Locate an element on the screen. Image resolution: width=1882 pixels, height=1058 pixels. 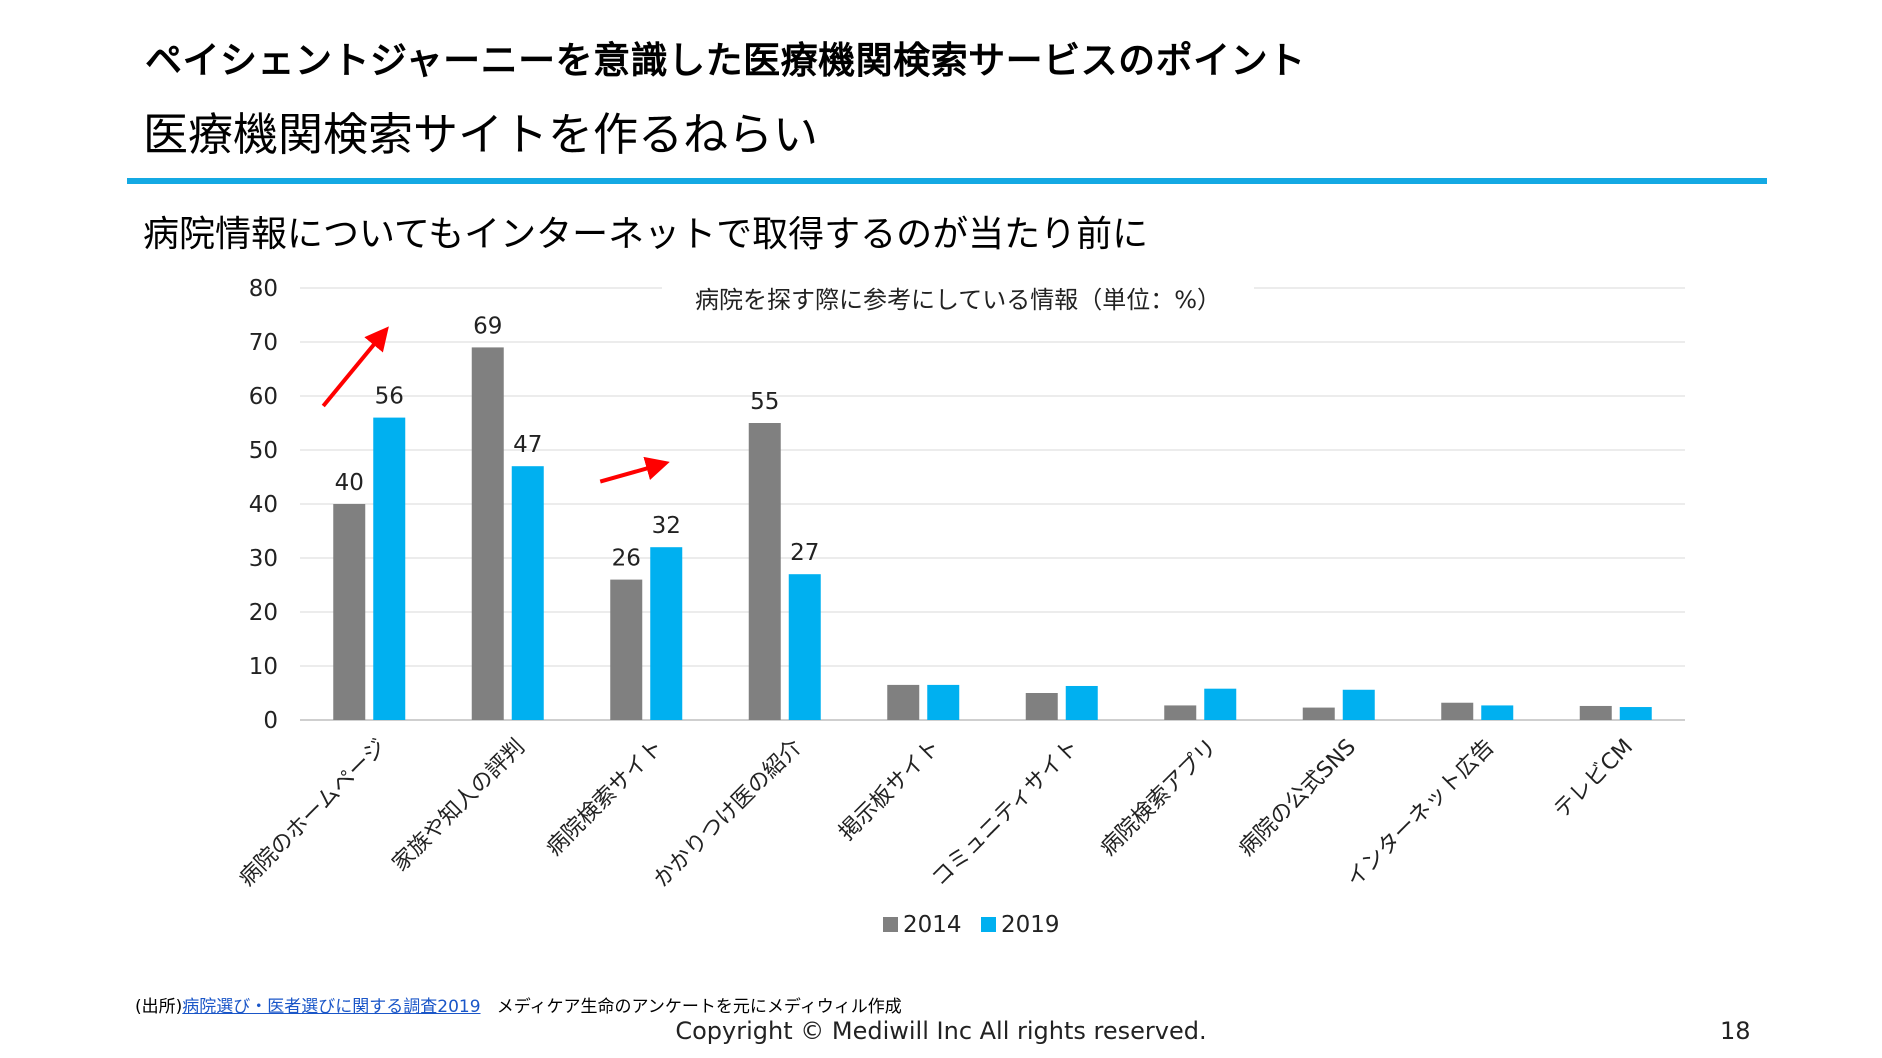
source-description: メディケア生命のアンケートを元にメディウィル作成 is located at coordinates (699, 1007).